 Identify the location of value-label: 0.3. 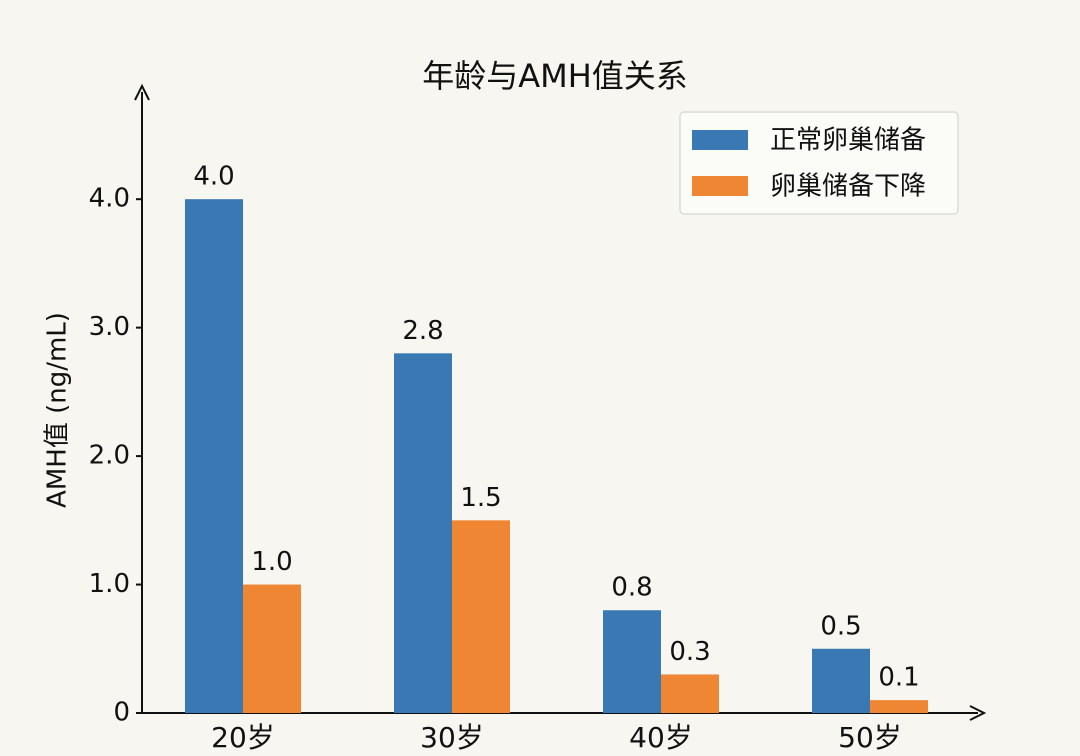
(689, 652).